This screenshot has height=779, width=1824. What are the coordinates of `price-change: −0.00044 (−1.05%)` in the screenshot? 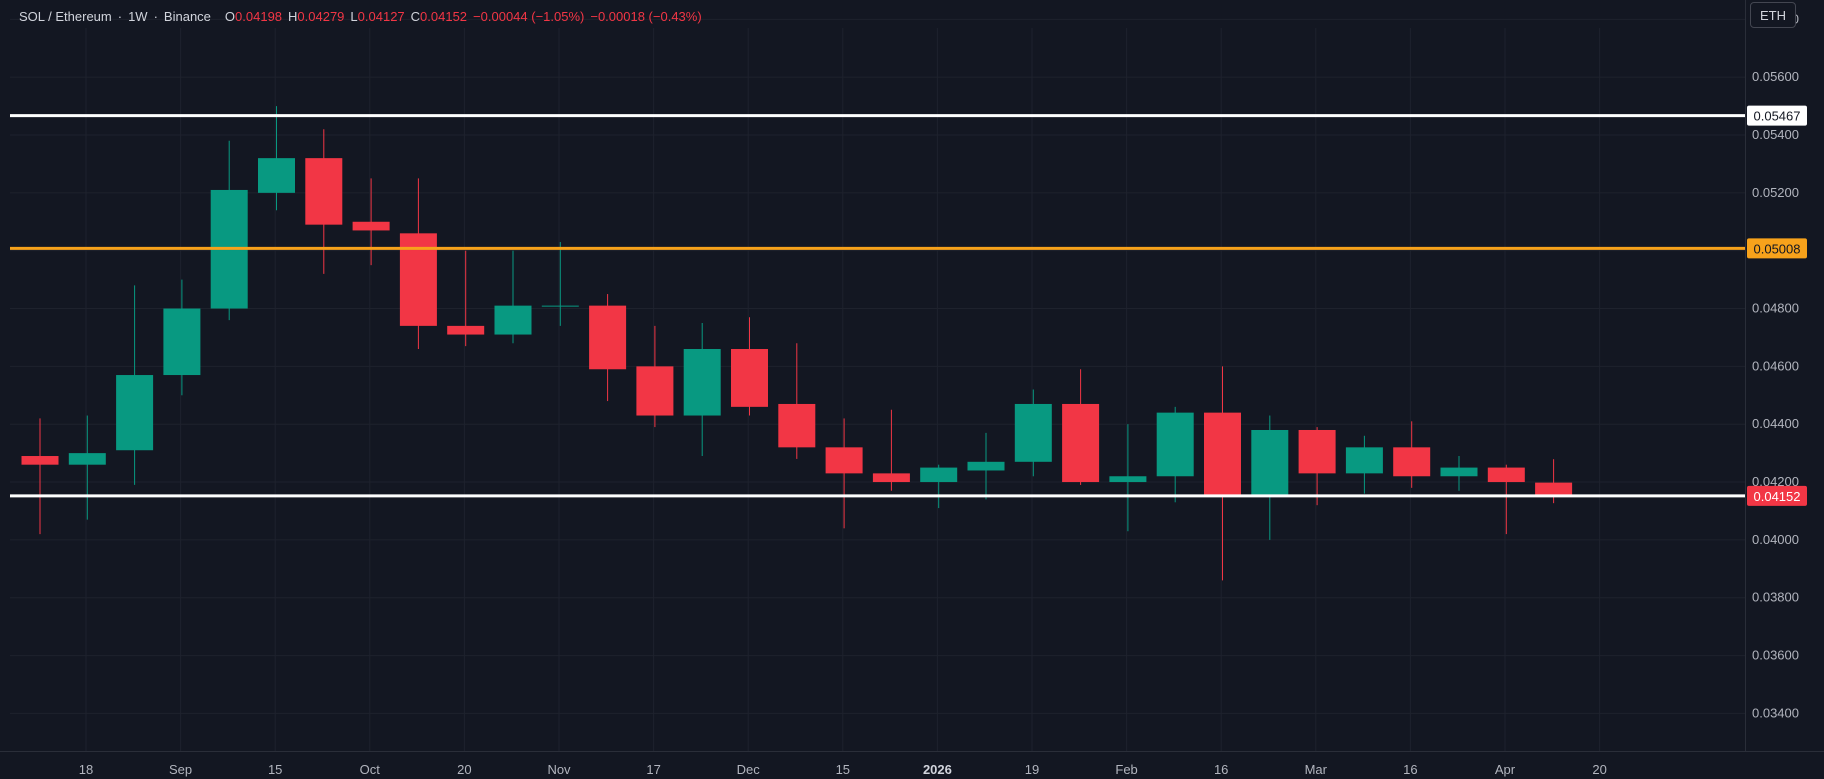 It's located at (529, 16).